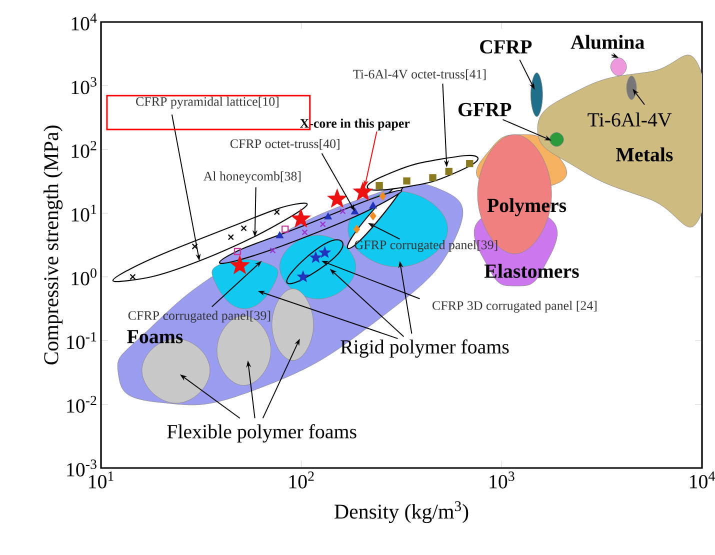 The image size is (715, 555). I want to click on y-tick-label: 10$^{-2}$, so click(81, 404).